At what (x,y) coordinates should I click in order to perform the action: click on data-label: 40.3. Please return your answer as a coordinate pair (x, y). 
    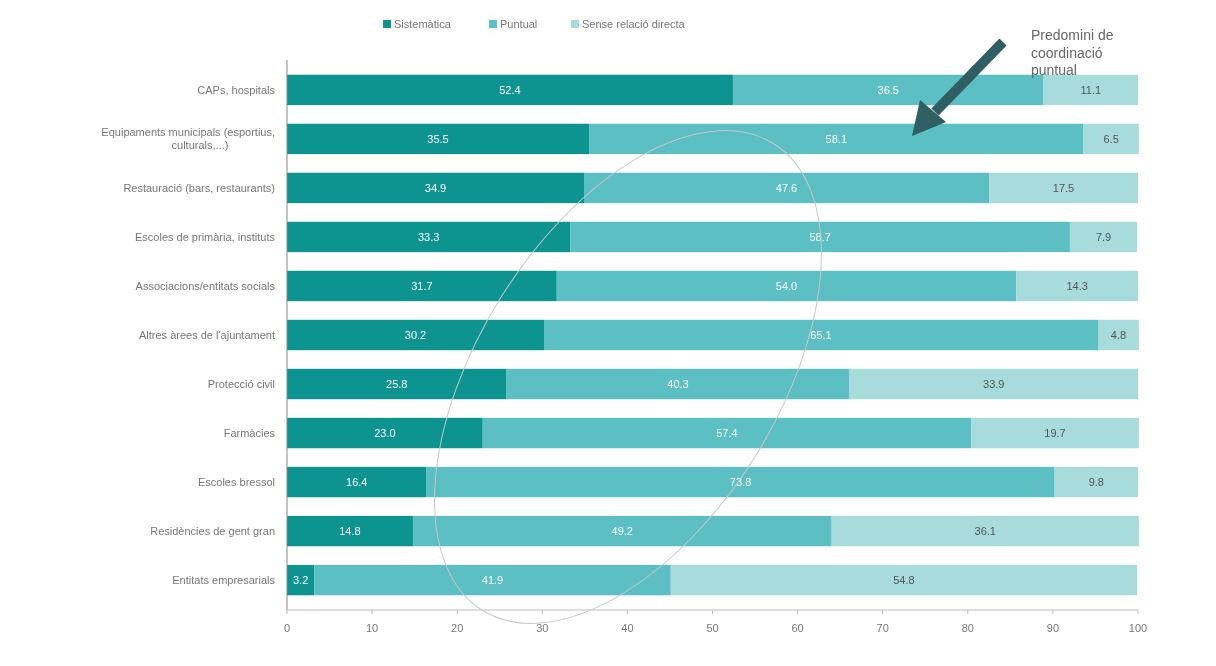
    Looking at the image, I should click on (678, 383).